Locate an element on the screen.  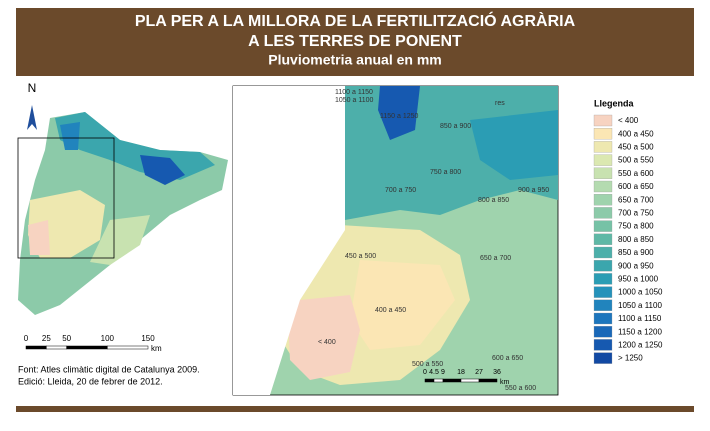
north-arrow is located at coordinates (32, 117).